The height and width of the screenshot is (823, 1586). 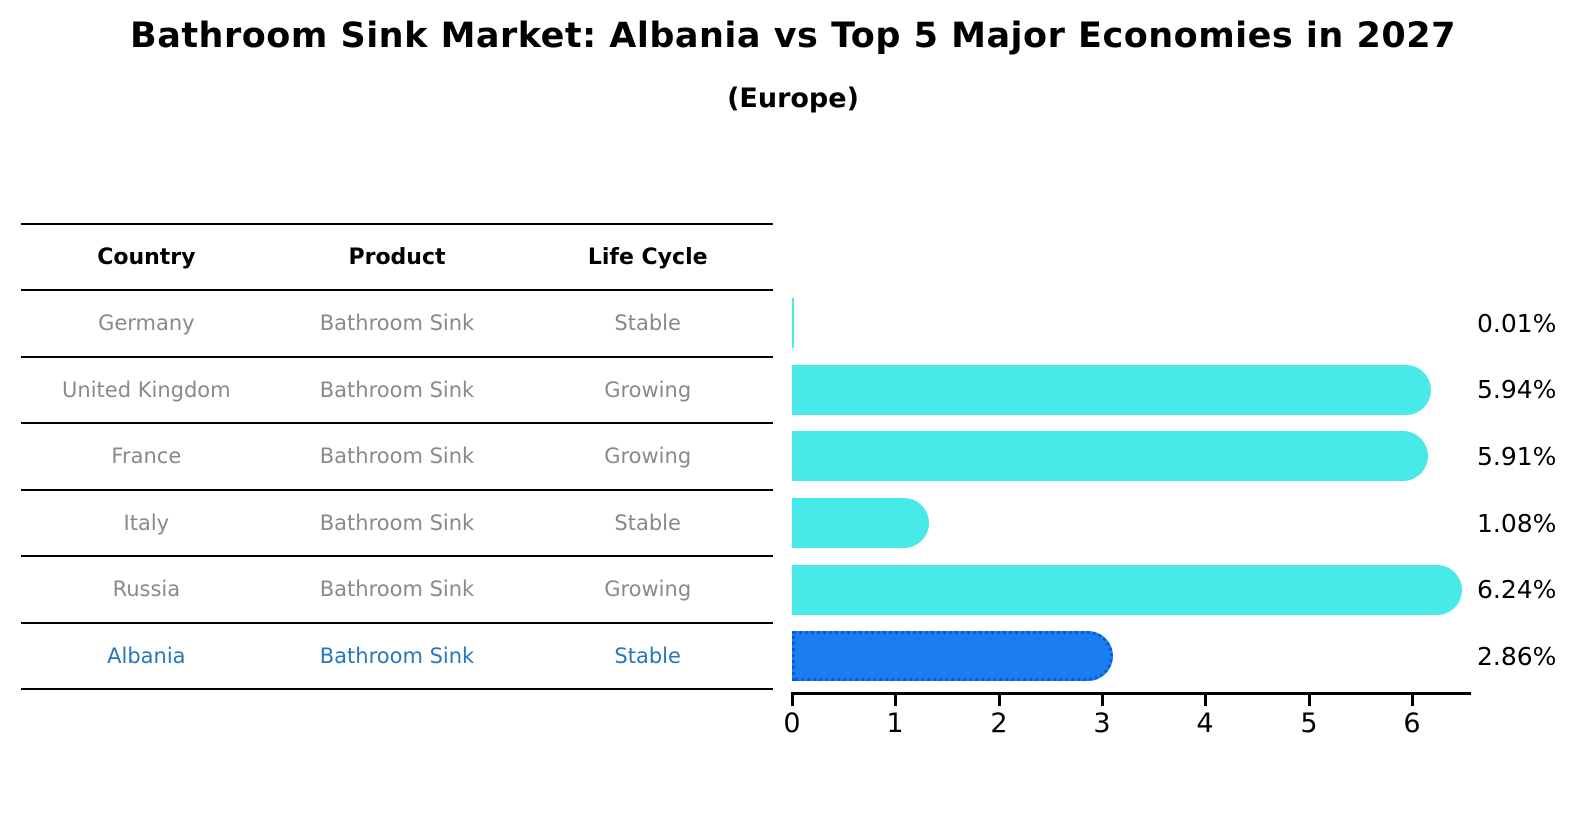 What do you see at coordinates (1111, 389) in the screenshot?
I see `bar-united-kingdom` at bounding box center [1111, 389].